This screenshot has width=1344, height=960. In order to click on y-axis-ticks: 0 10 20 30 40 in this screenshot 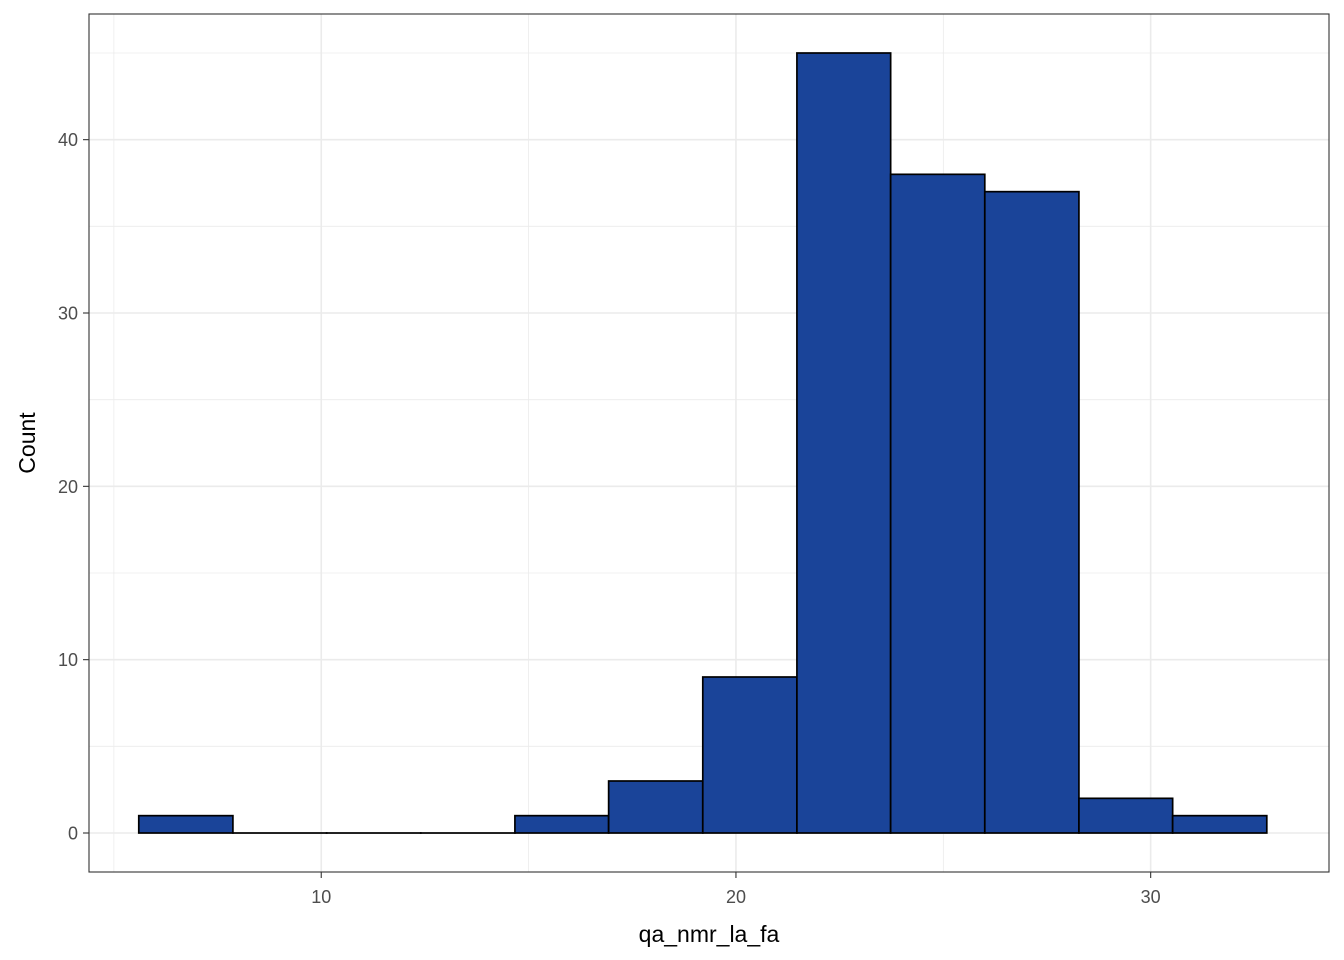, I will do `click(73, 487)`.